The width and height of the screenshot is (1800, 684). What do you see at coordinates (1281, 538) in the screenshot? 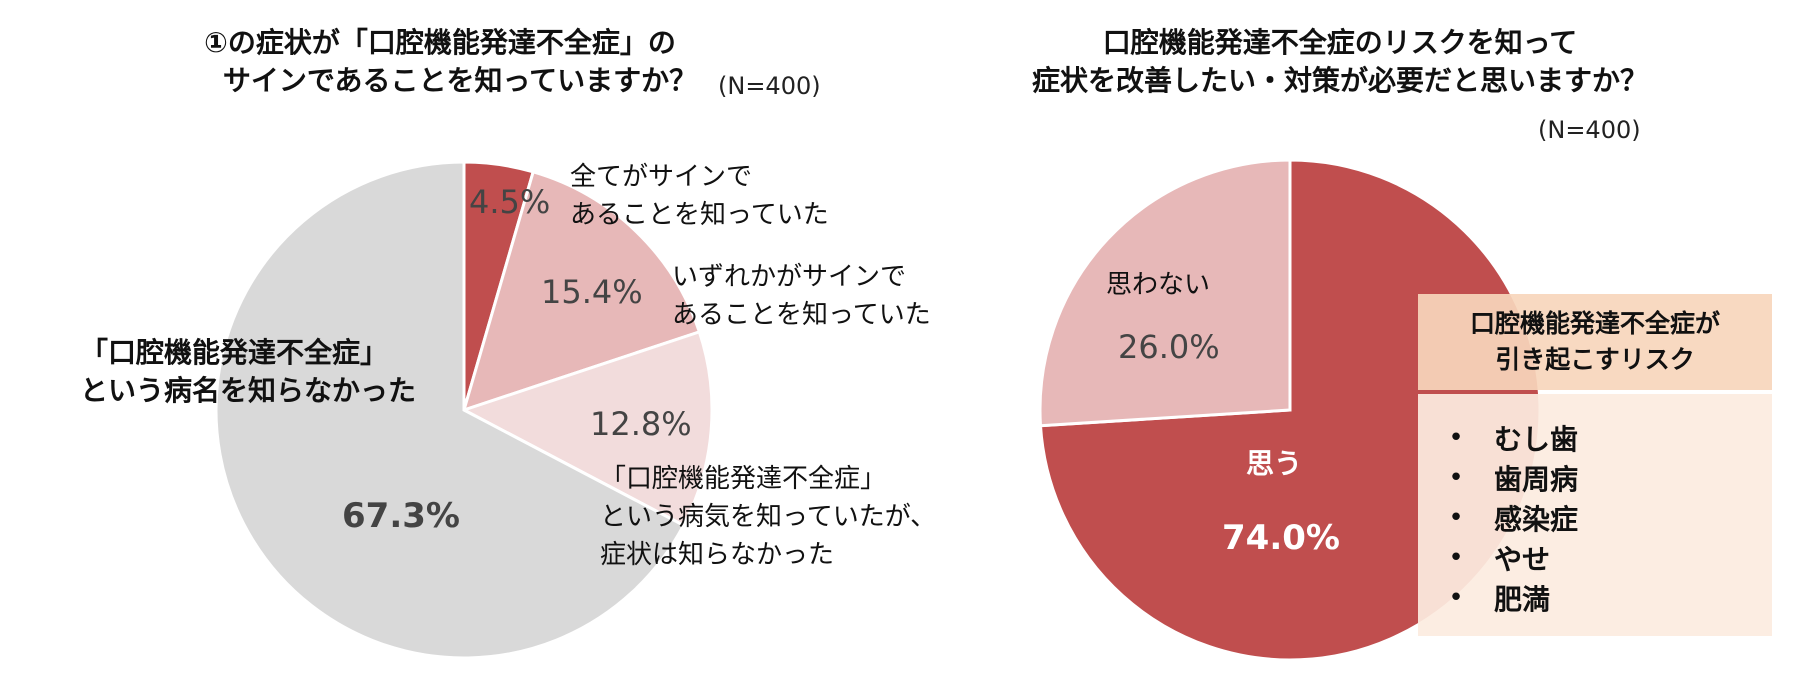
I see `chart2-slice1-value: 74.0%` at bounding box center [1281, 538].